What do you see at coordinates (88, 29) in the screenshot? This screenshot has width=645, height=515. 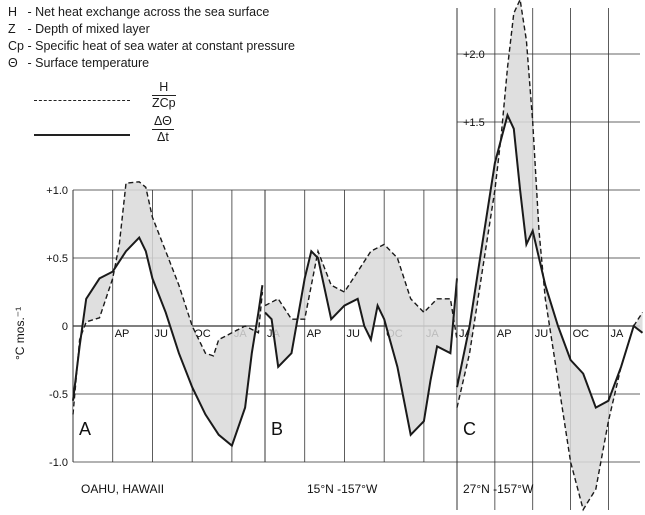 I see `legend-z-text: - Depth of mixed layer` at bounding box center [88, 29].